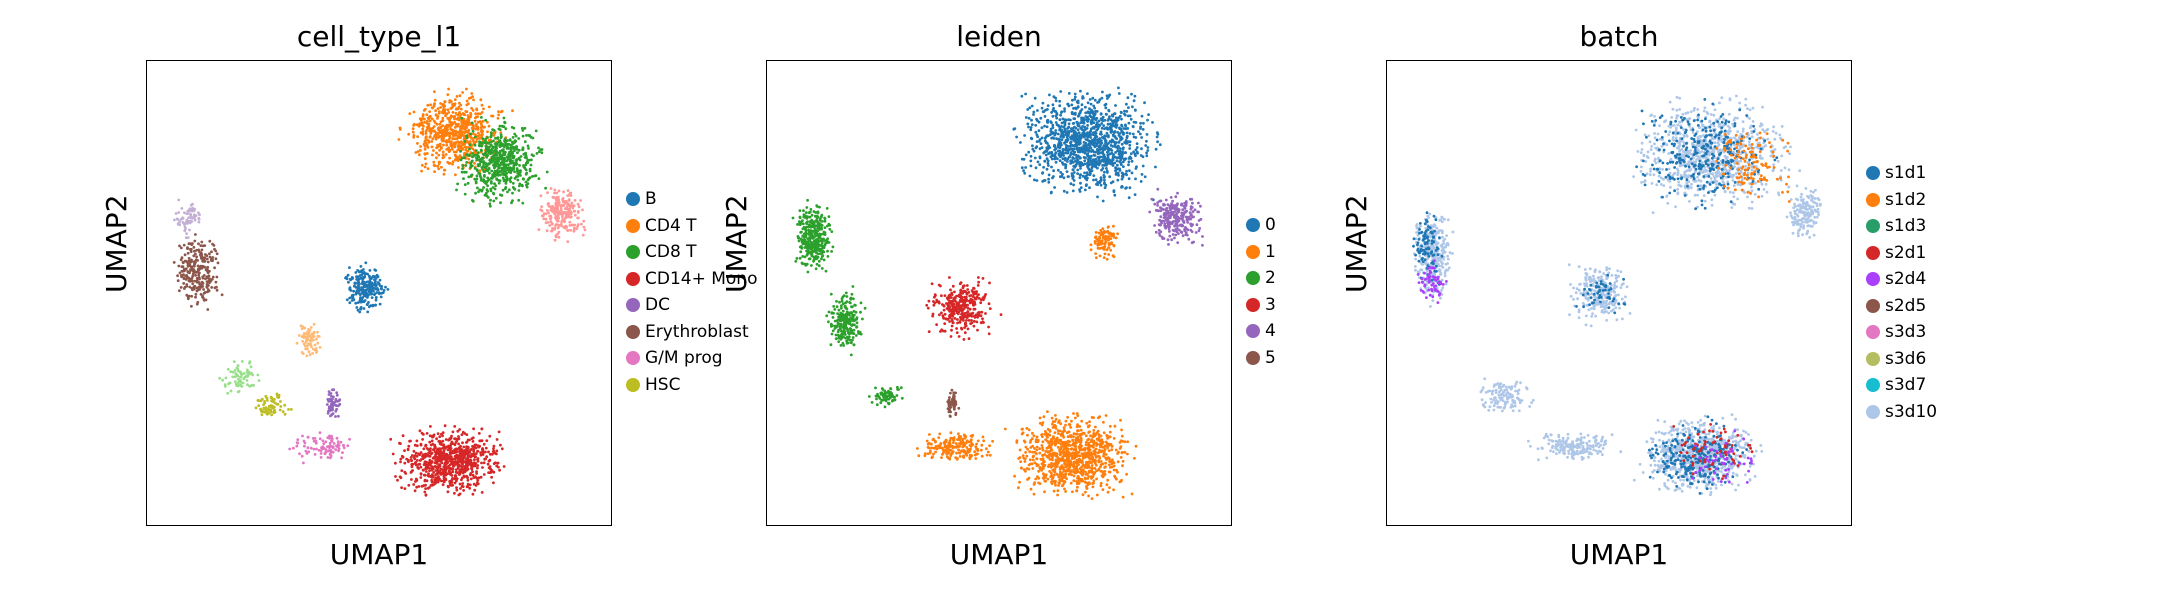  I want to click on legend-marker, so click(633, 278).